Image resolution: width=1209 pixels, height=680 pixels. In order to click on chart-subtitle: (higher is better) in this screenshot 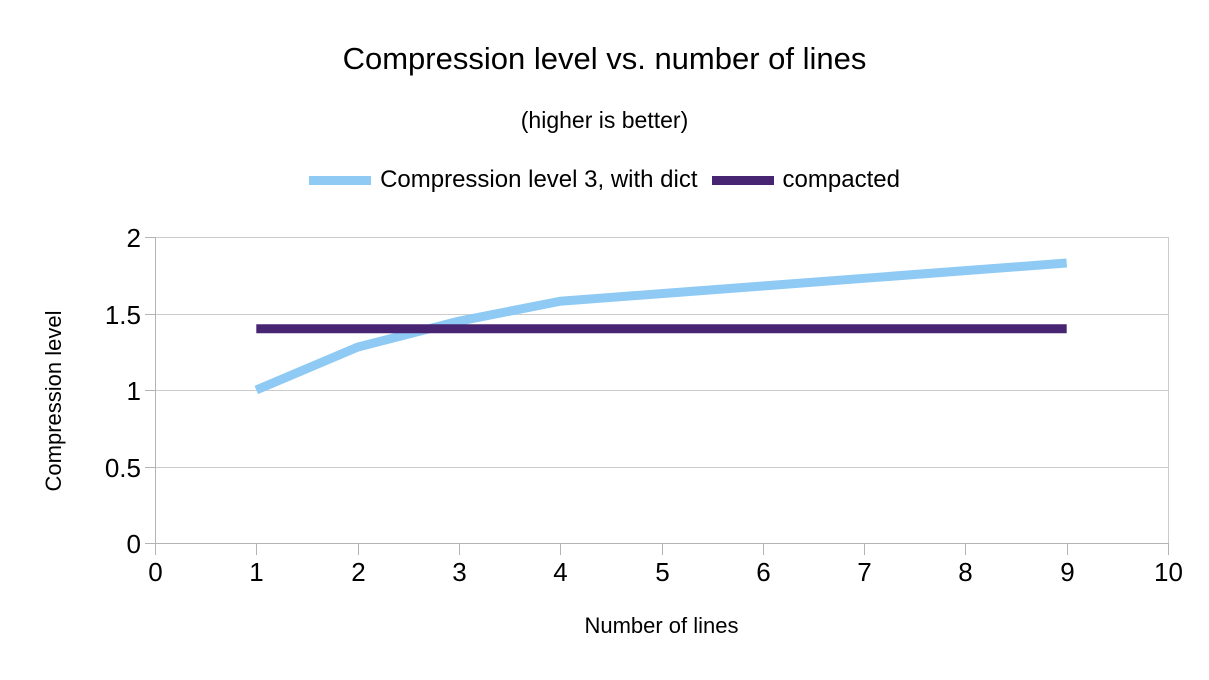, I will do `click(604, 120)`.